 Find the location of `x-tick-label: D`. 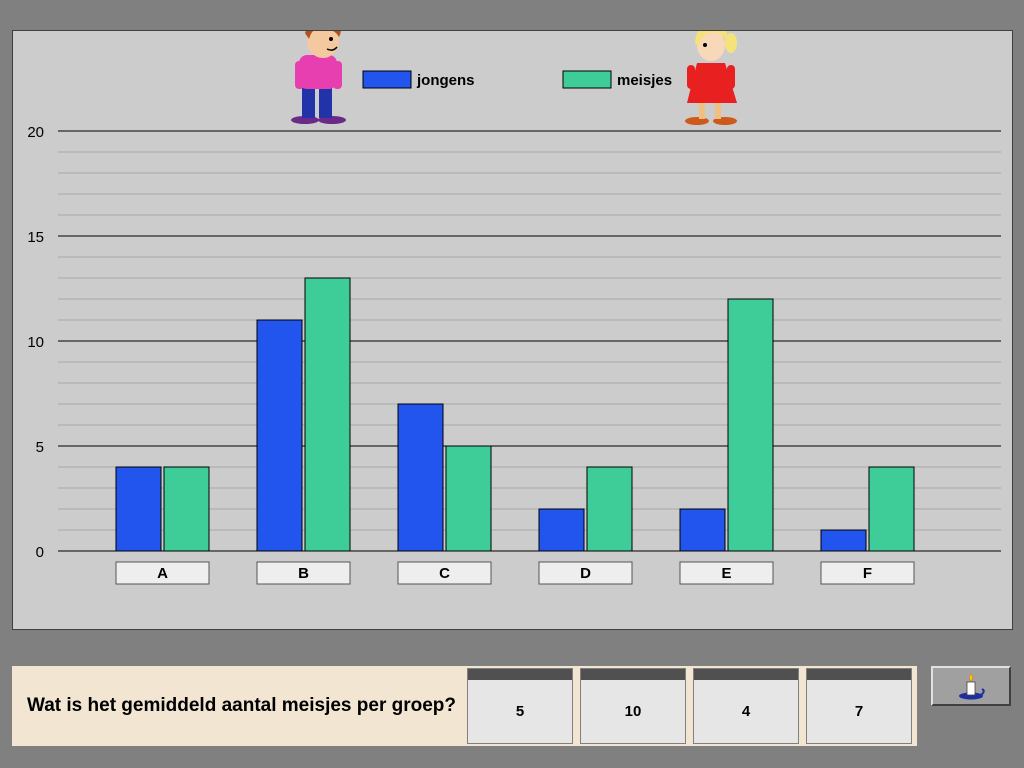

x-tick-label: D is located at coordinates (585, 573).